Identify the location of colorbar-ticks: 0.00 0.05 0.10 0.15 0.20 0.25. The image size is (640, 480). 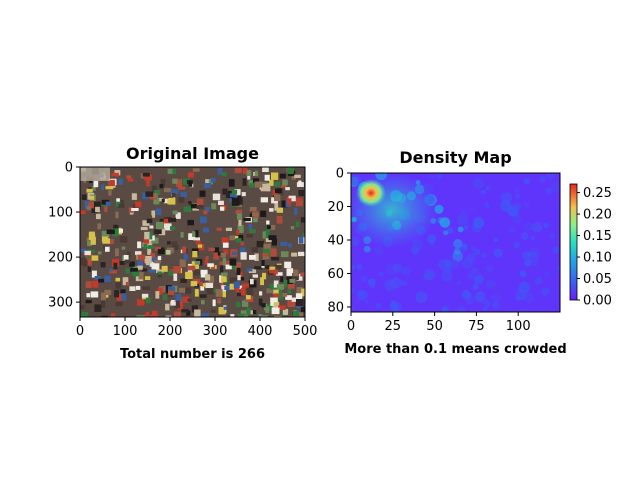
(594, 247).